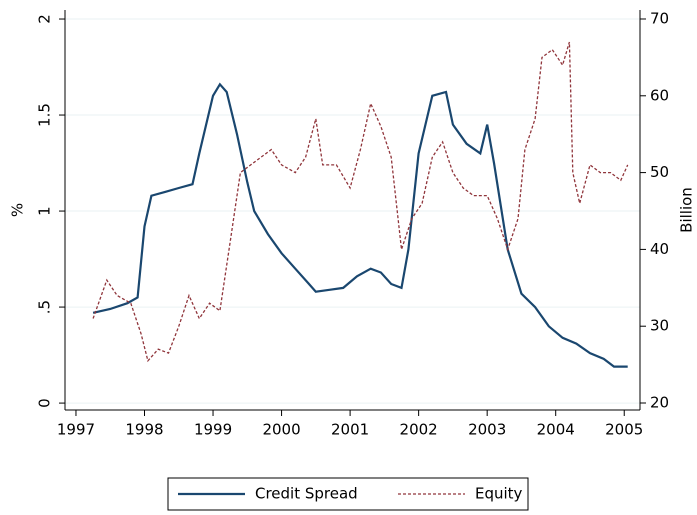 Image resolution: width=697 pixels, height=515 pixels. What do you see at coordinates (18, 210) in the screenshot?
I see `y-axis-label: %` at bounding box center [18, 210].